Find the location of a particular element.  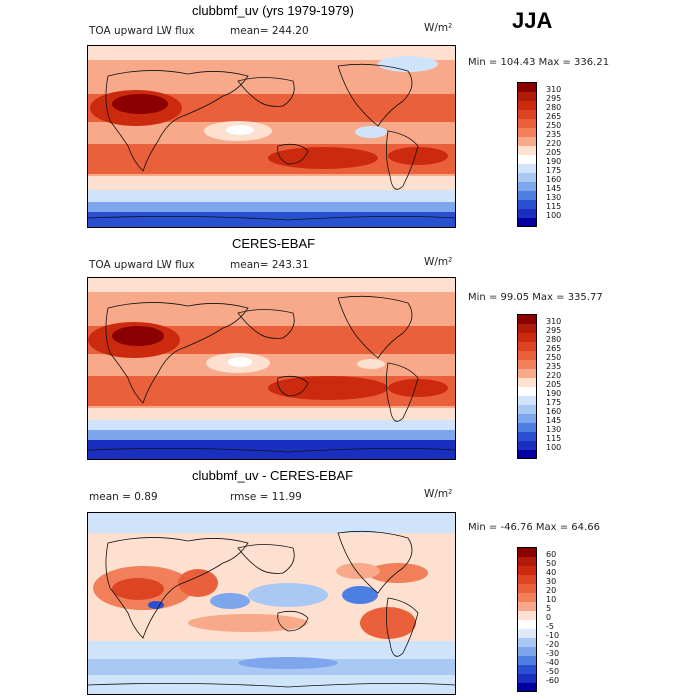

panel3-colorbar-label: 40 is located at coordinates (551, 572).